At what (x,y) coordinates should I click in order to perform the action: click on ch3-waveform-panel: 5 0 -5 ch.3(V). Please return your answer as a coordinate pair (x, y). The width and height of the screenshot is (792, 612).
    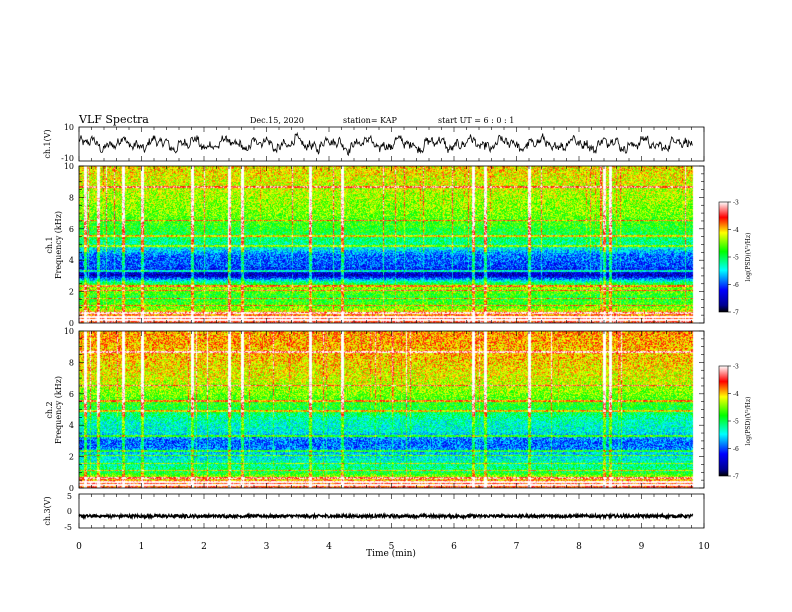
    Looking at the image, I should click on (374, 512).